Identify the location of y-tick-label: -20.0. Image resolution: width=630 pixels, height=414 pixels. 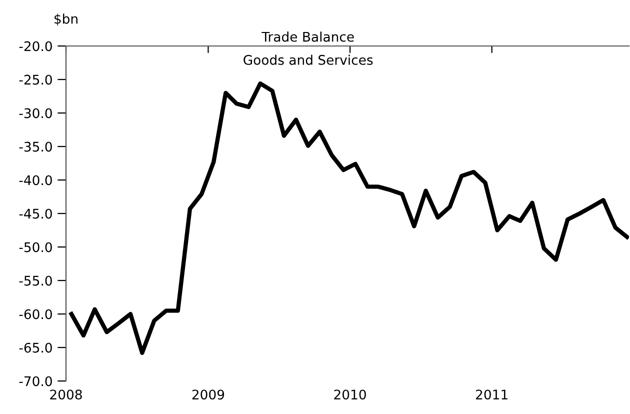
(35, 46).